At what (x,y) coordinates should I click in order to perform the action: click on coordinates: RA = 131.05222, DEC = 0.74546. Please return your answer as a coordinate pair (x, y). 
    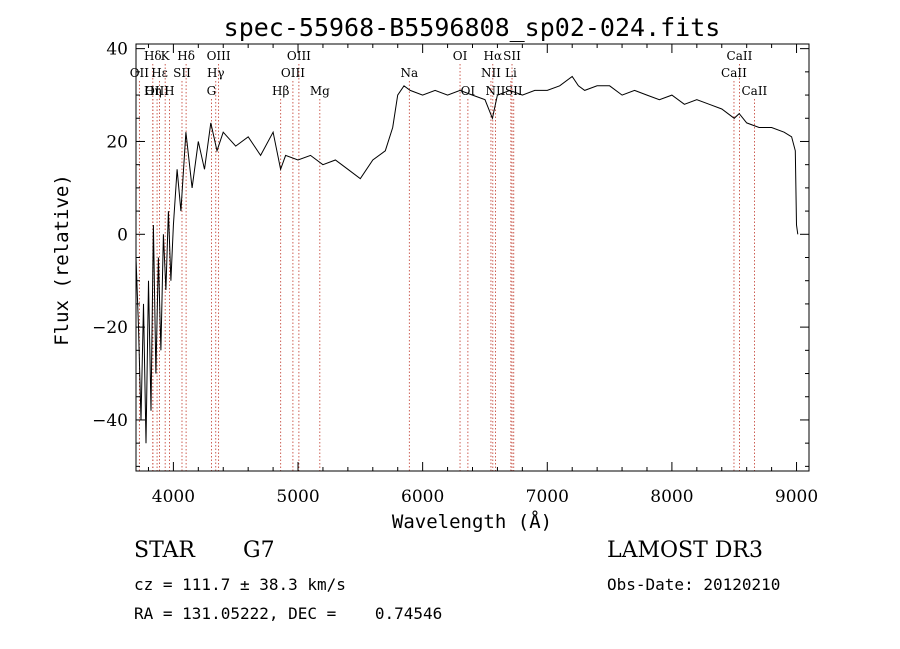
    Looking at the image, I should click on (288, 613).